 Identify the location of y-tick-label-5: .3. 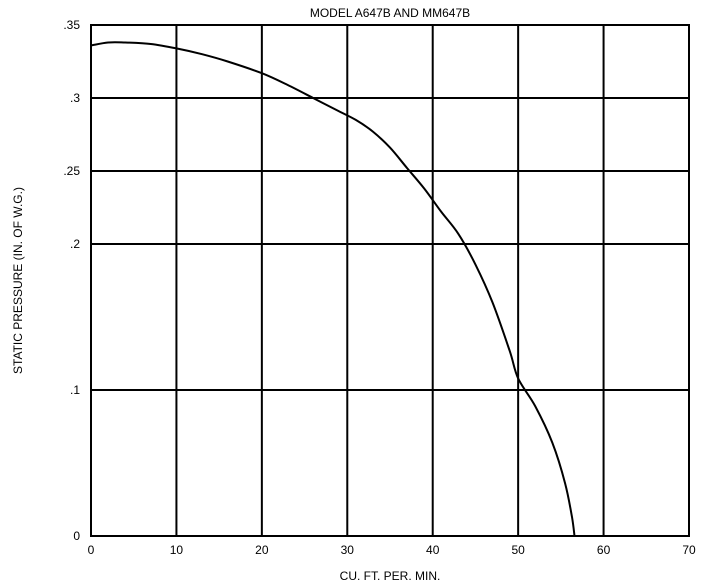
(75, 98).